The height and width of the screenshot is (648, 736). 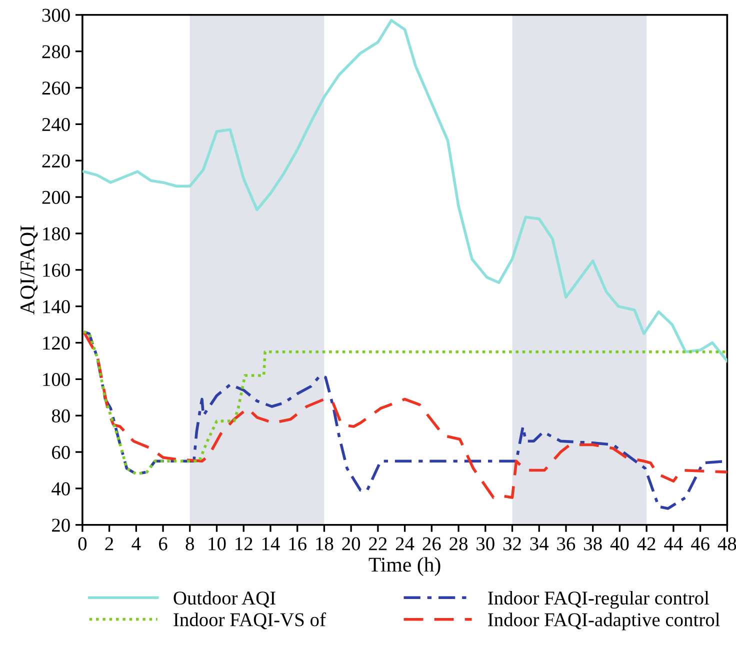 I want to click on x-tick-label: 44, so click(x=673, y=543).